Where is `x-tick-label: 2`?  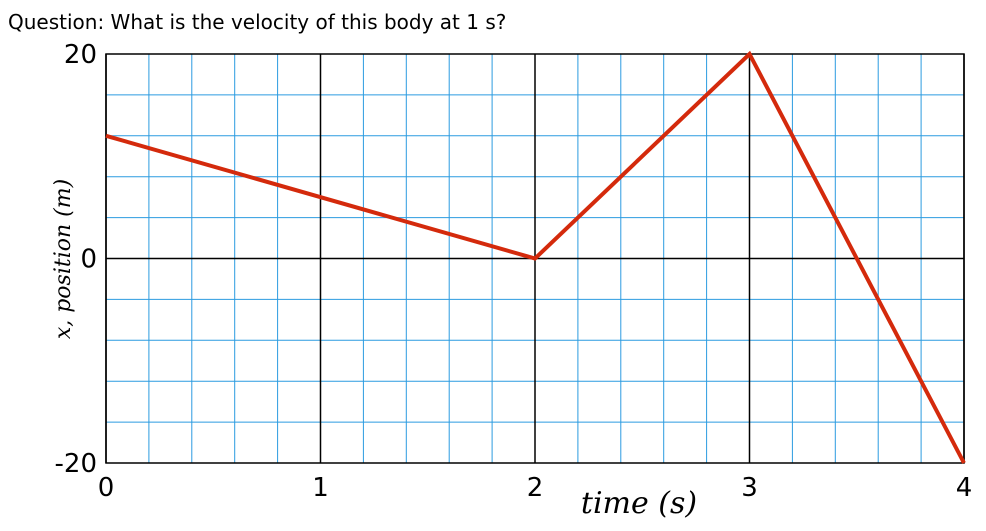 x-tick-label: 2 is located at coordinates (535, 488).